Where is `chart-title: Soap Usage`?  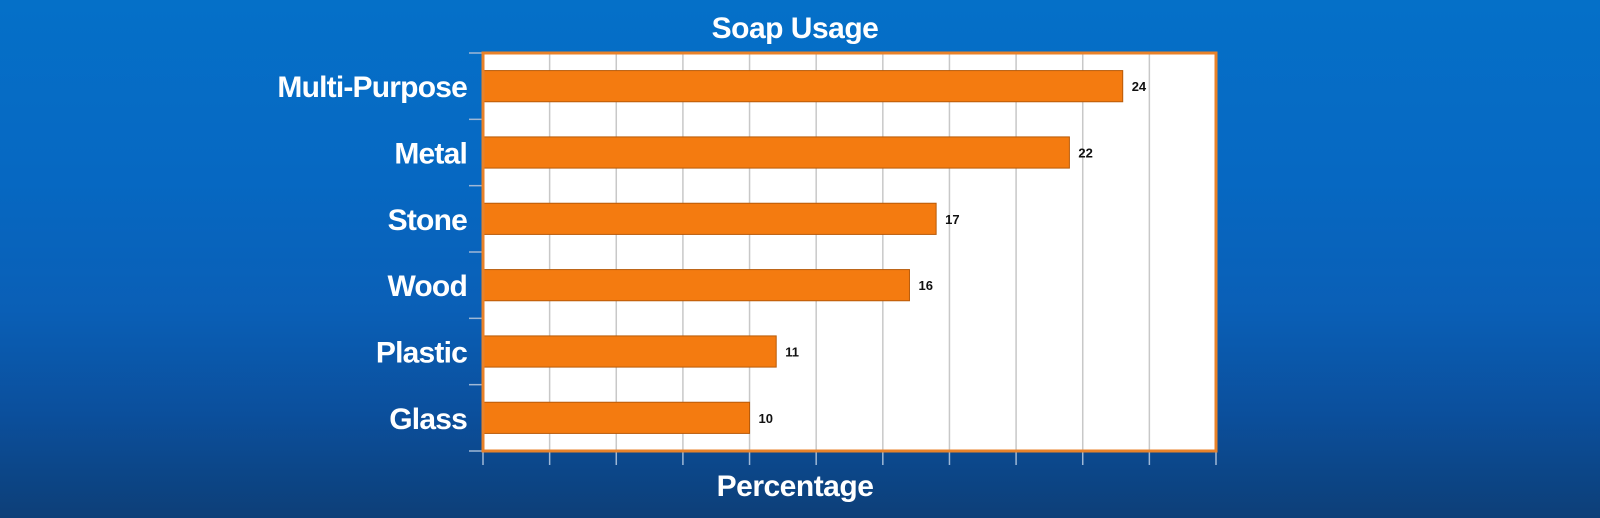 chart-title: Soap Usage is located at coordinates (795, 28).